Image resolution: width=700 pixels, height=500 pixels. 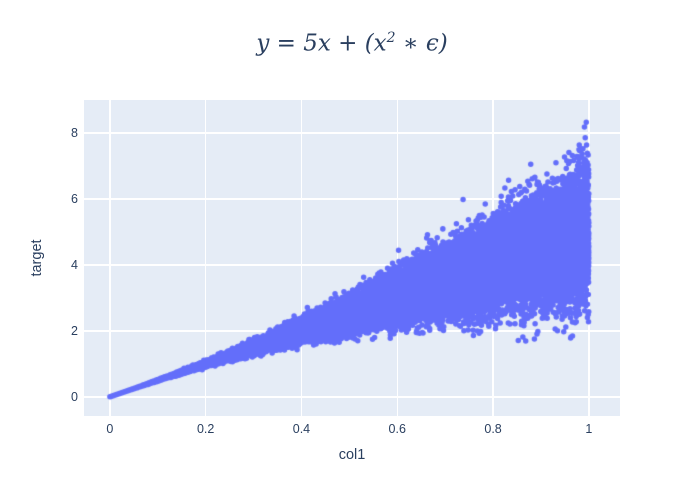 I want to click on y-tick-label: 4, so click(x=74, y=264).